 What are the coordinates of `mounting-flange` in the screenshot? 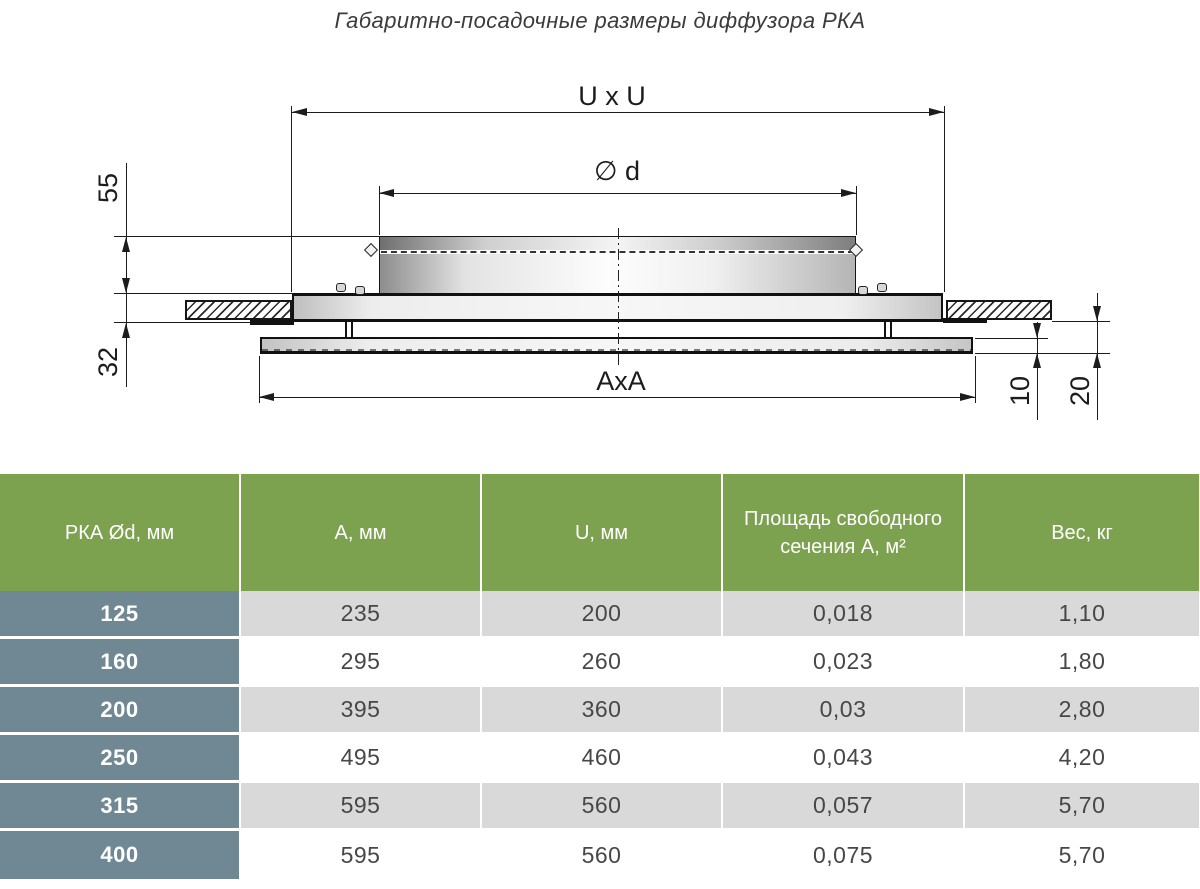 It's located at (617, 307).